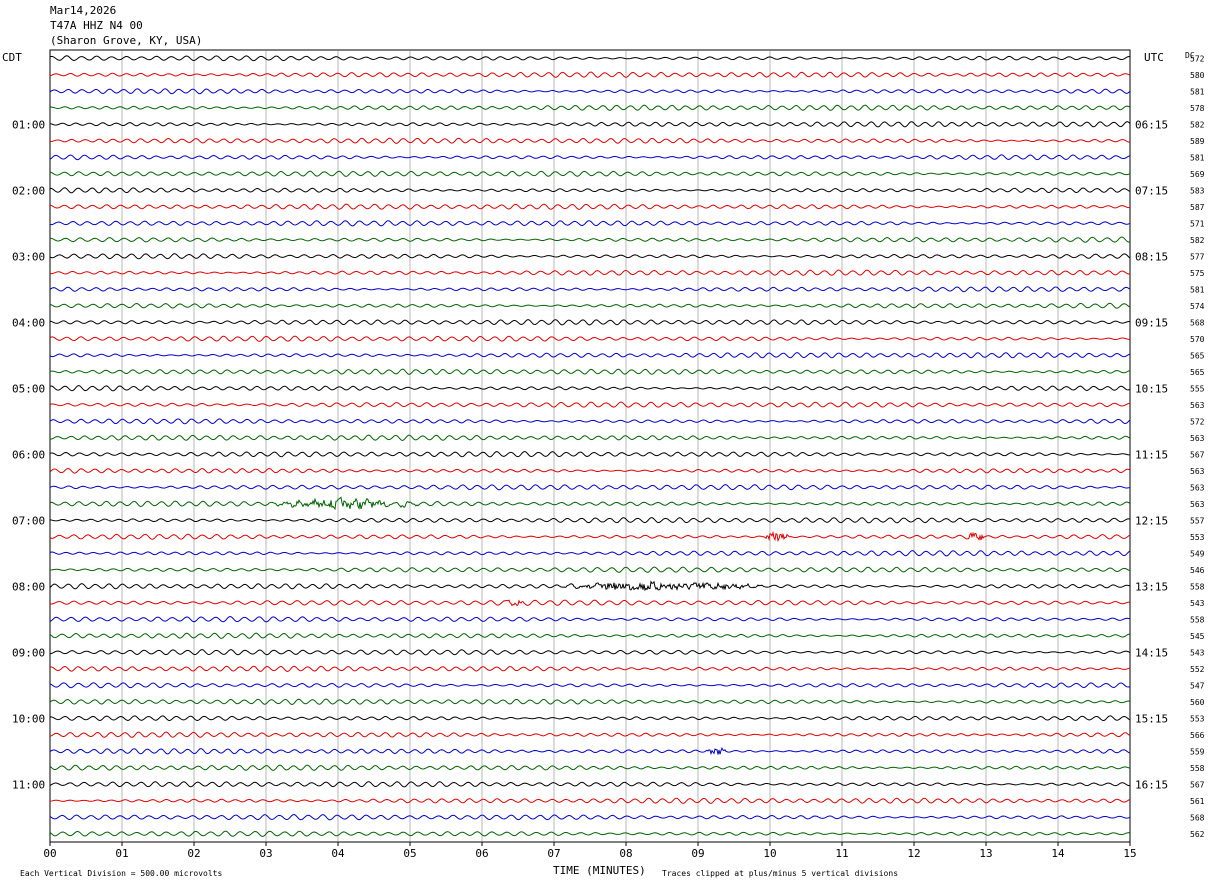 This screenshot has height=886, width=1210. I want to click on dc-value: 562, so click(1197, 834).